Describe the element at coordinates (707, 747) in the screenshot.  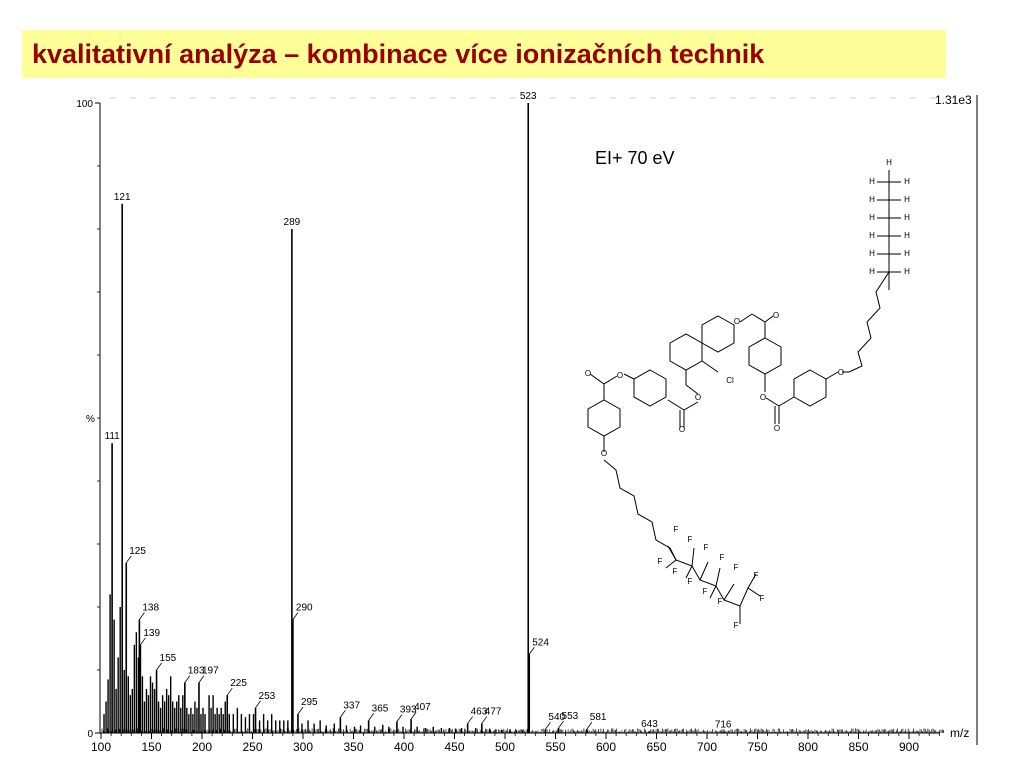
I see `x-tick-label: 700` at that location.